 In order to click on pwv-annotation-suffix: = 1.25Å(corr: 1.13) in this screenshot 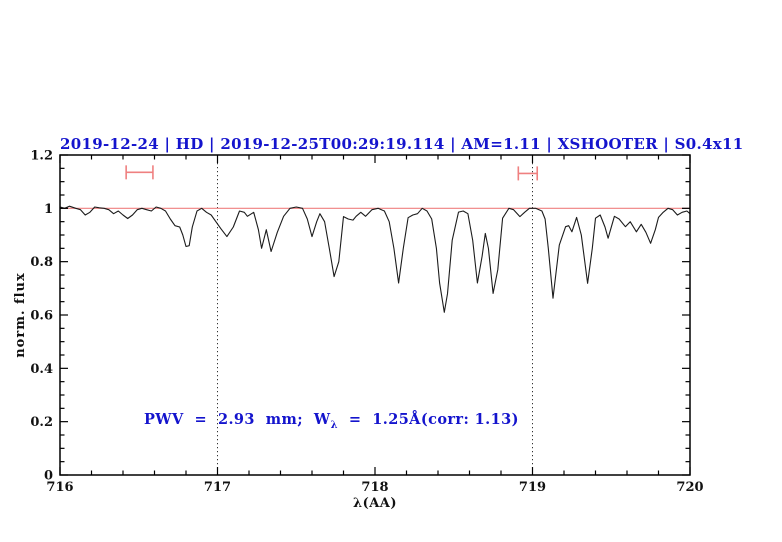, I will do `click(428, 419)`.